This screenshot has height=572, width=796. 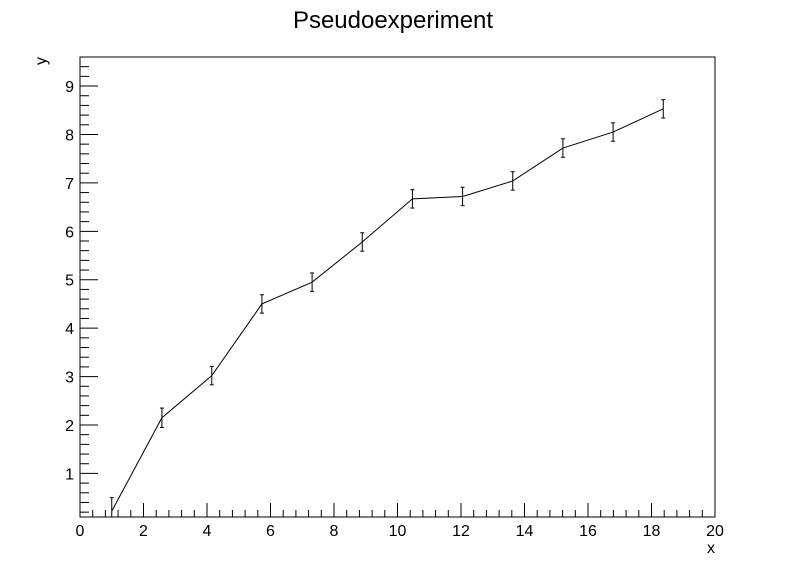 I want to click on y-axis-title: y, so click(x=41, y=61).